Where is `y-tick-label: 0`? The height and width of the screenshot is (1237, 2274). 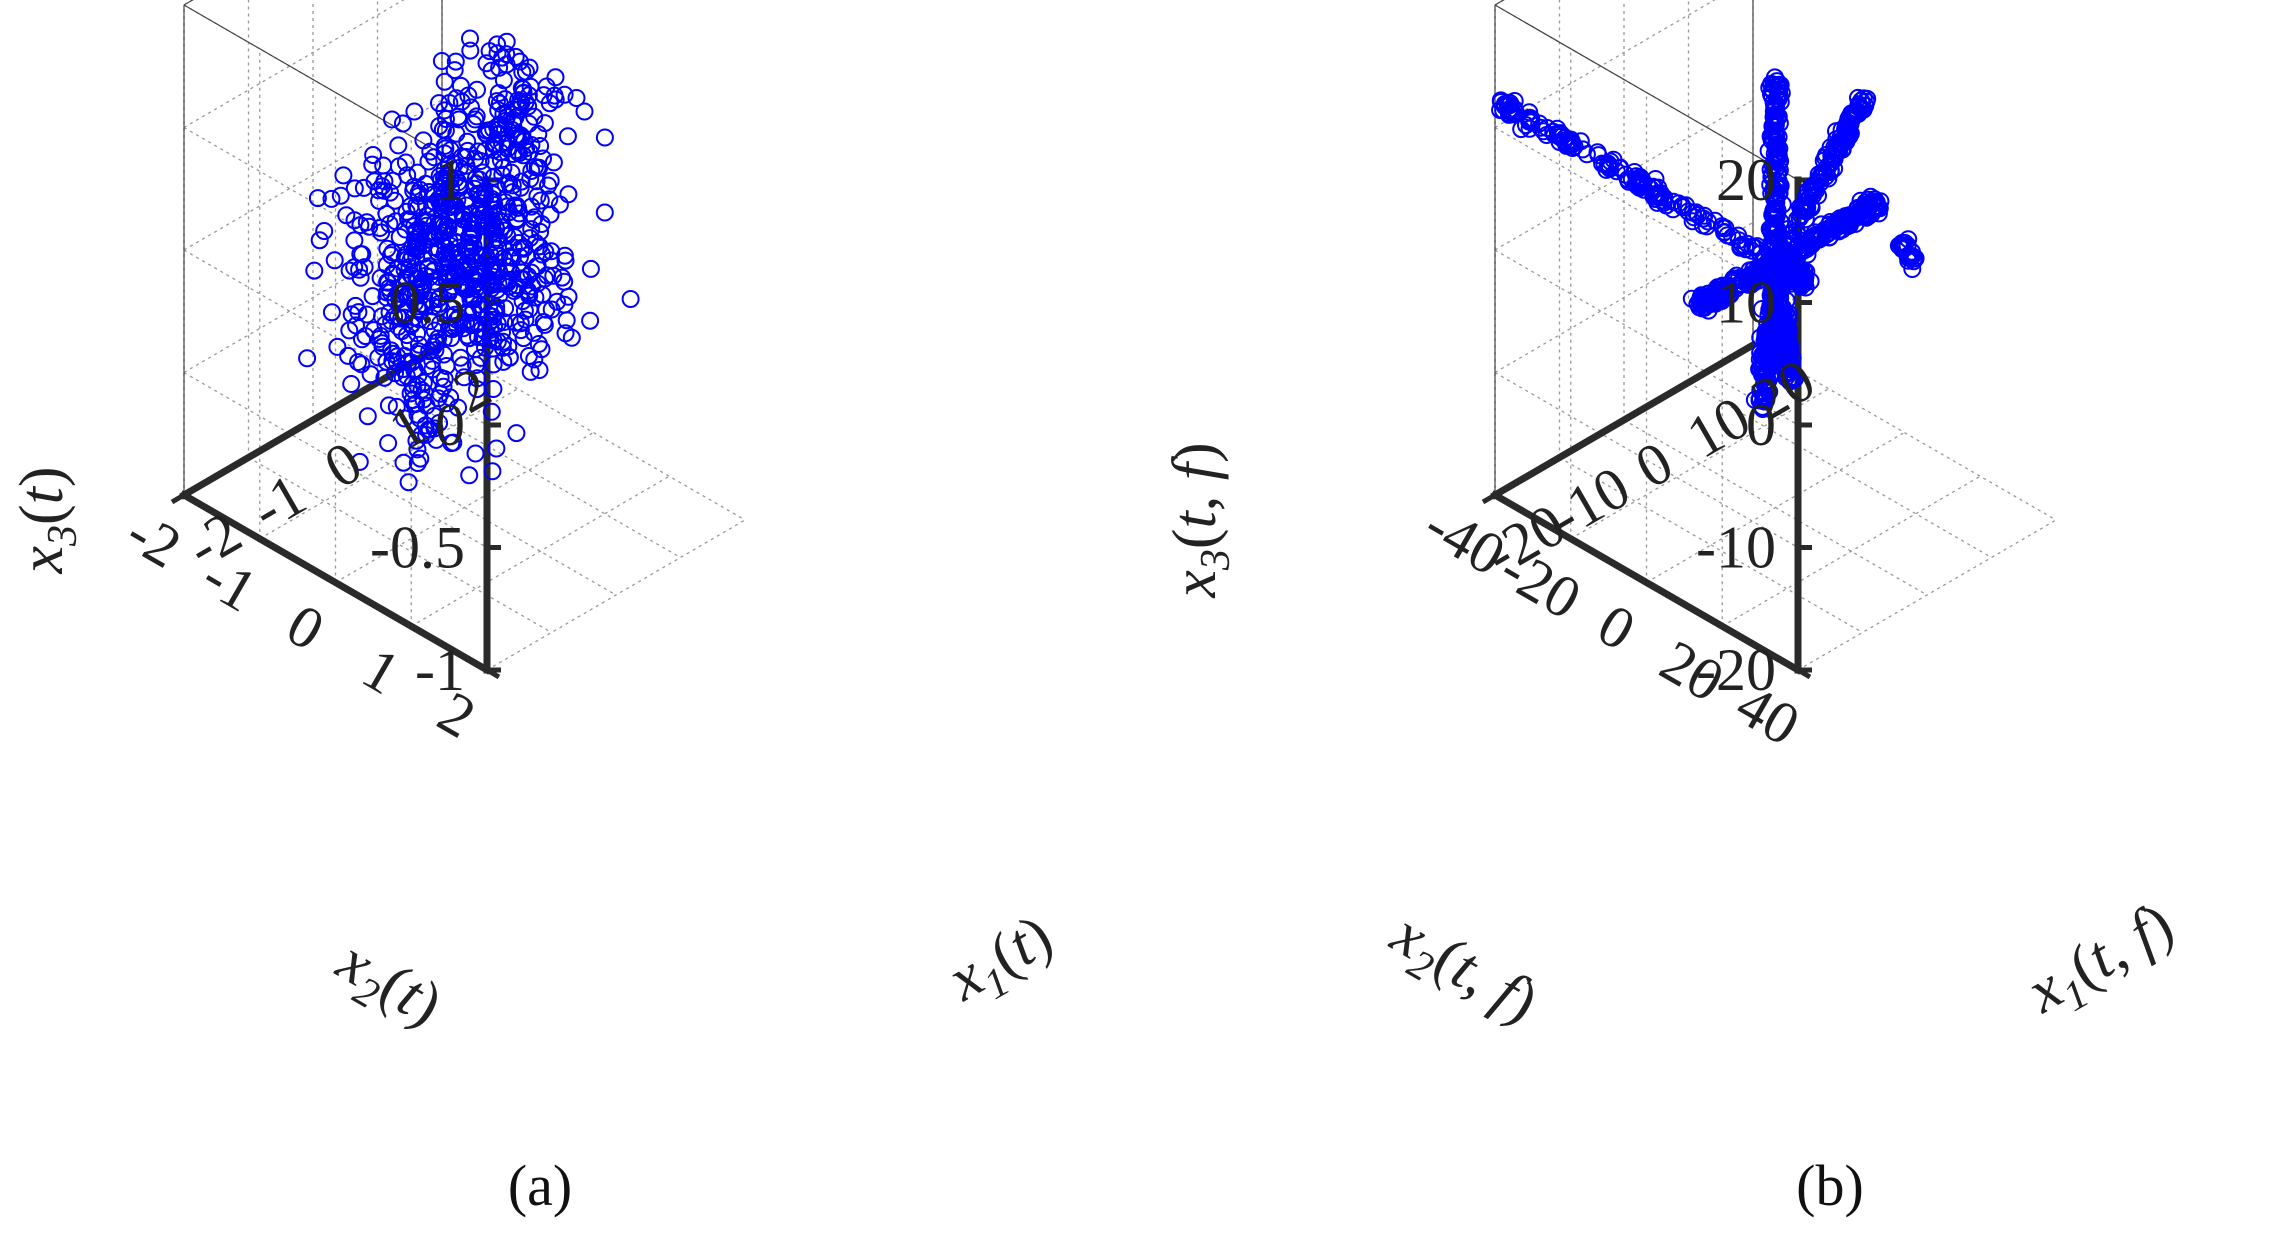
y-tick-label: 0 is located at coordinates (1616, 627).